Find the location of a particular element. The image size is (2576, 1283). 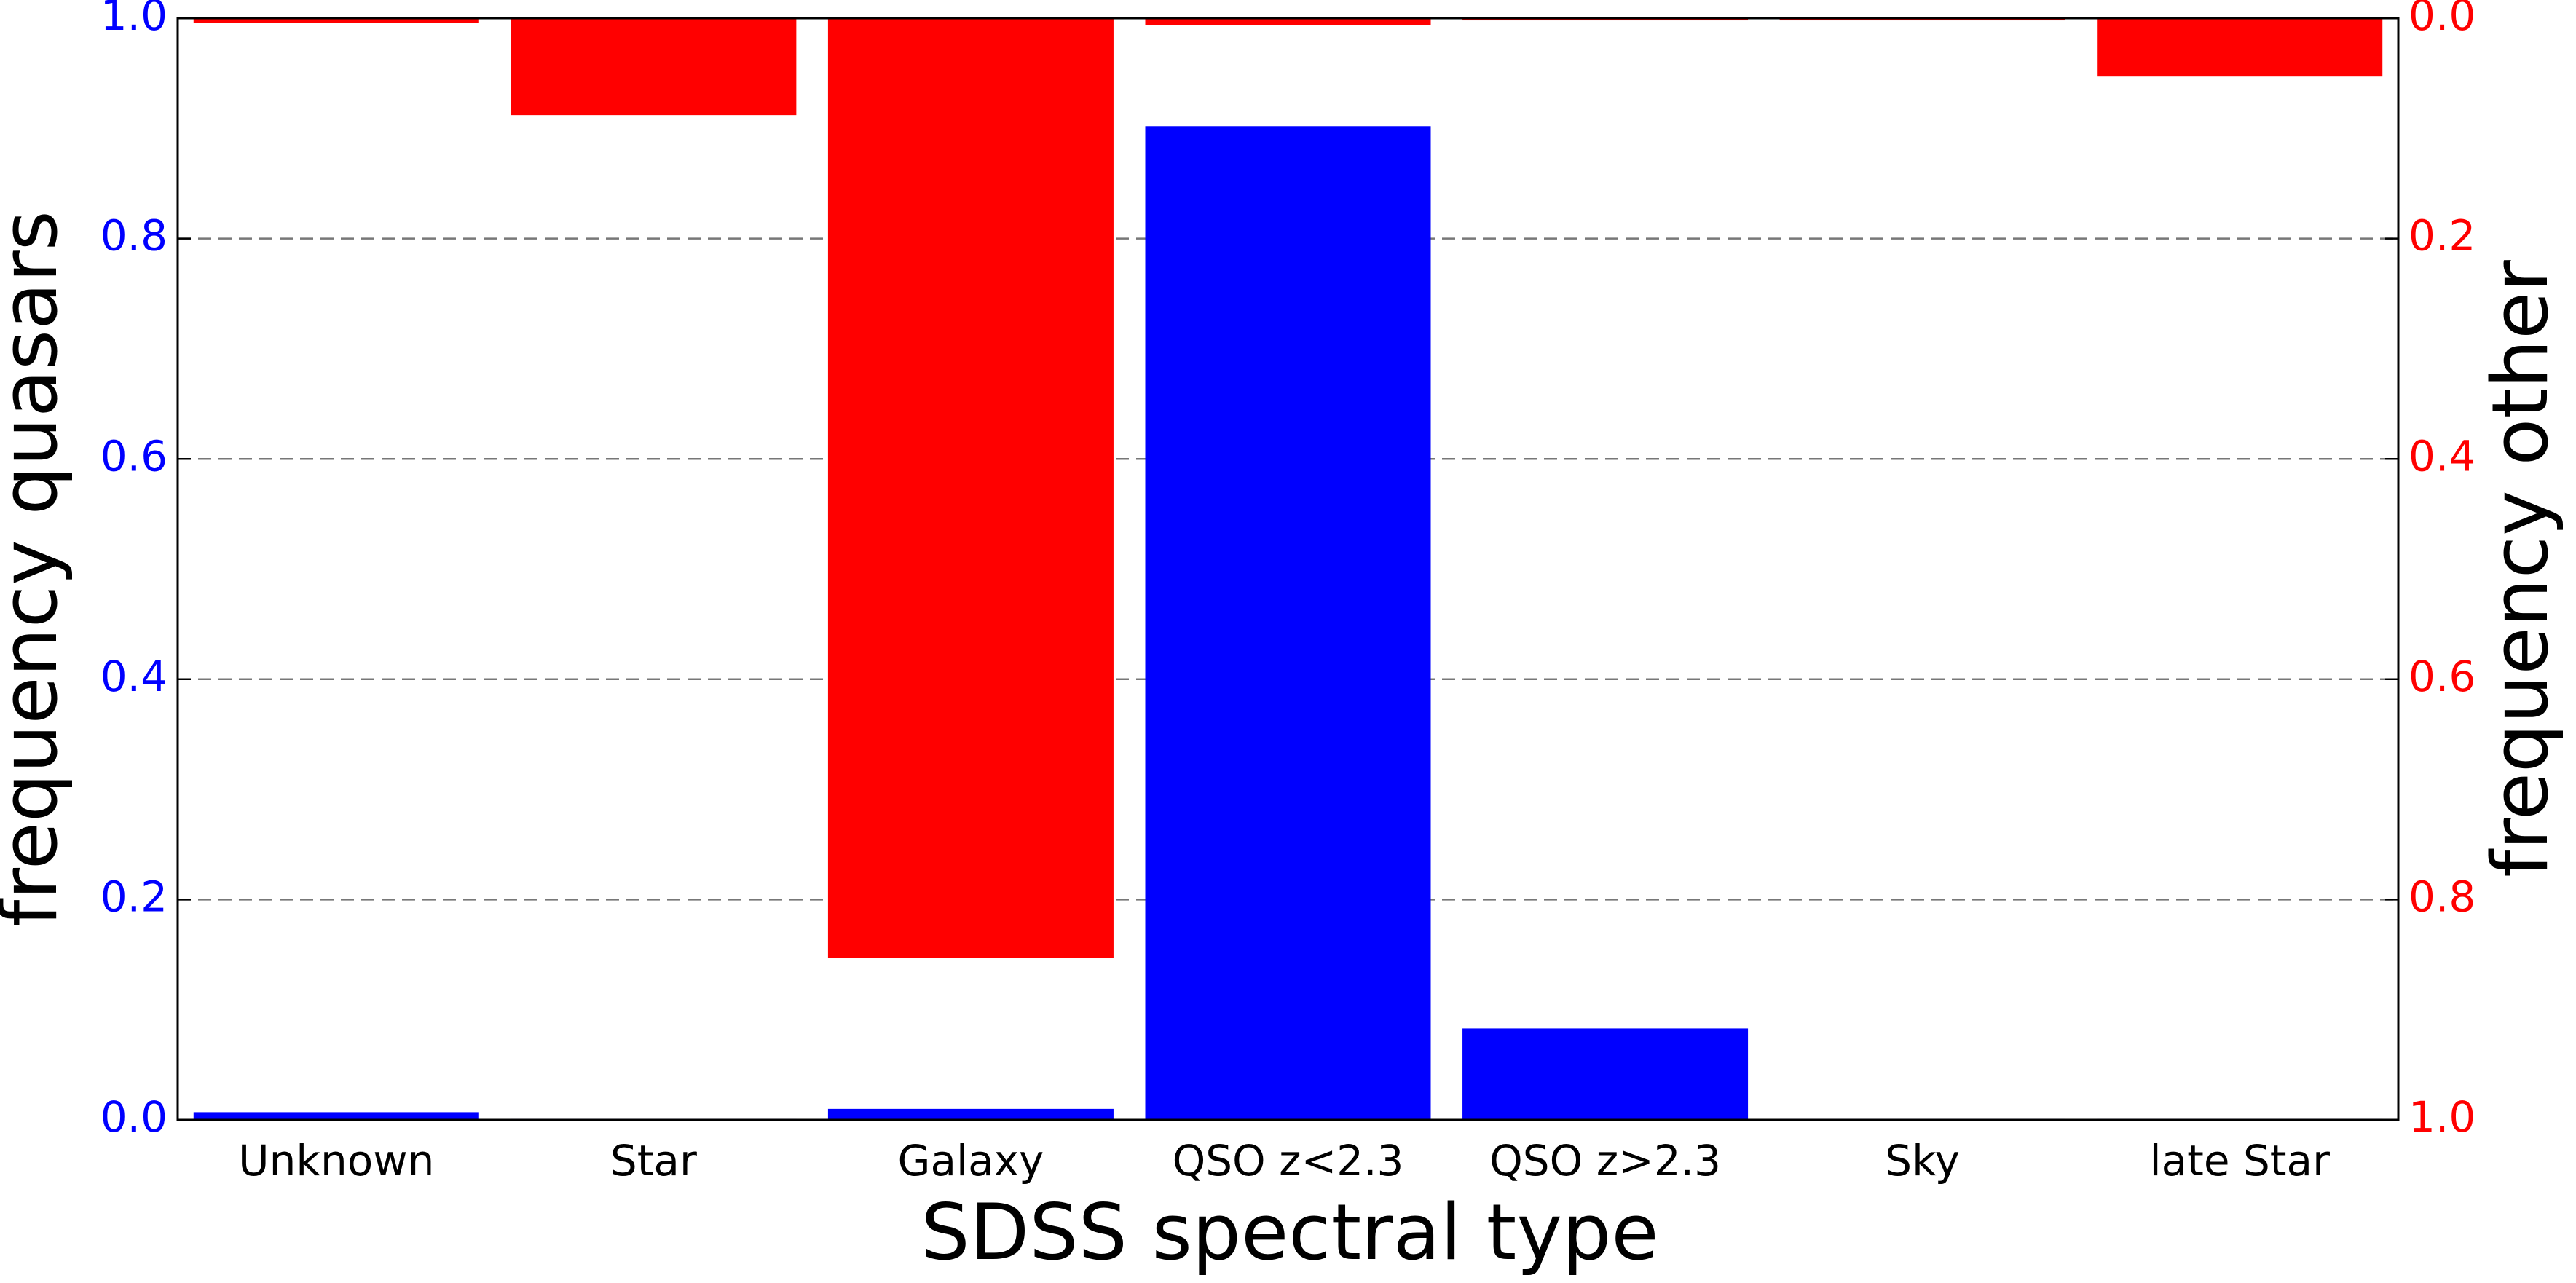

y-tick-label: 0.0 is located at coordinates (134, 1117).